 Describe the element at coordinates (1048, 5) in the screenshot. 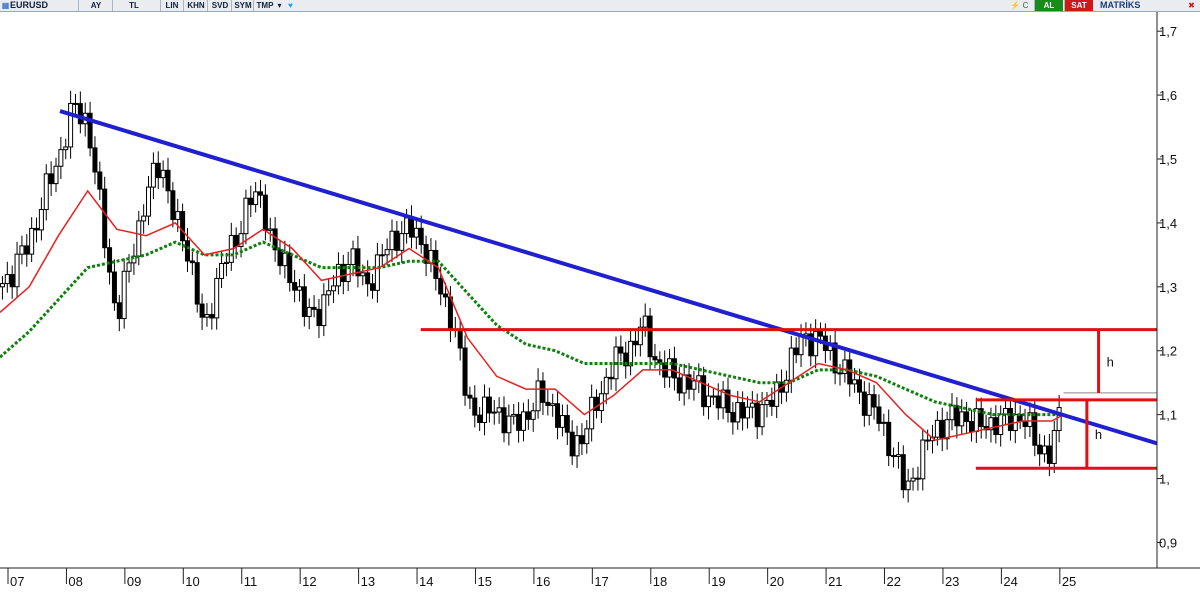

I see `buy-button: AL` at that location.